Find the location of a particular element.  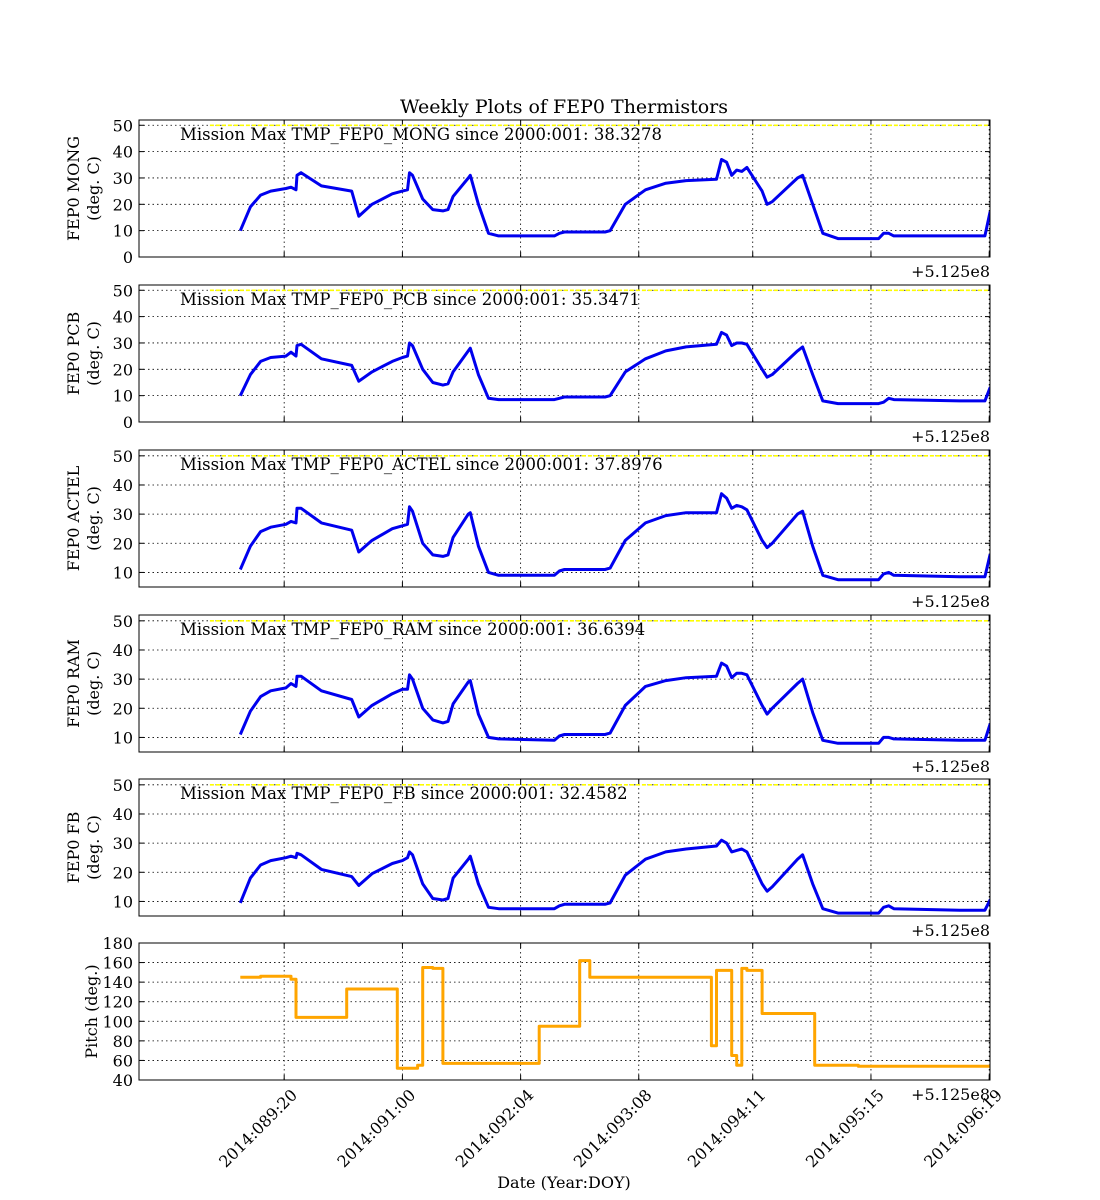

x-tick-label: 2014:095:15 is located at coordinates (845, 1128).